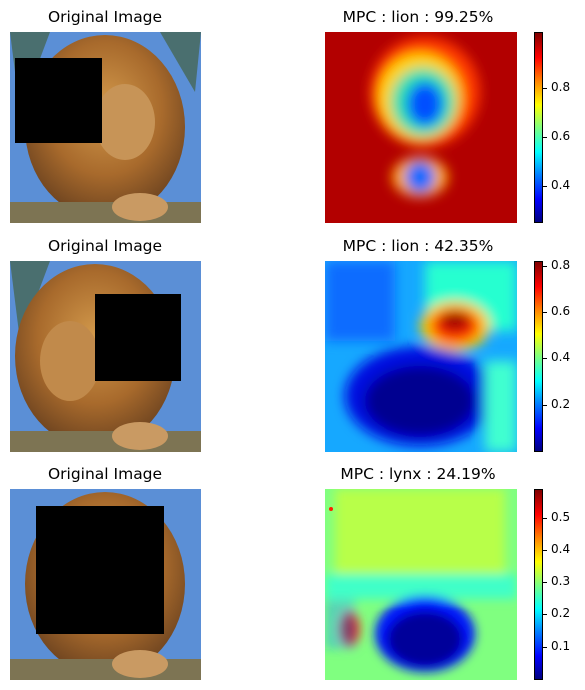  I want to click on row3-colorbar-tick: 0.1, so click(560, 646).